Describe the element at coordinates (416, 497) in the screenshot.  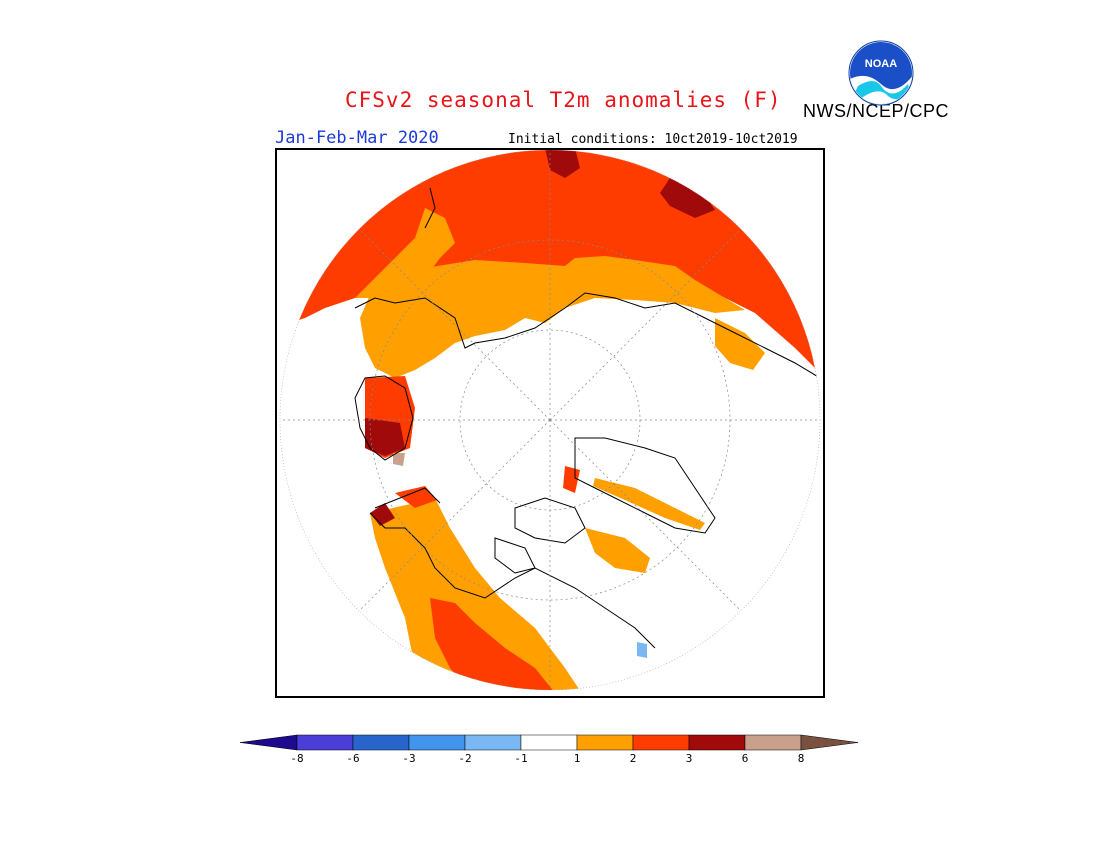
I see `anomaly-region-2to3-alaska` at that location.